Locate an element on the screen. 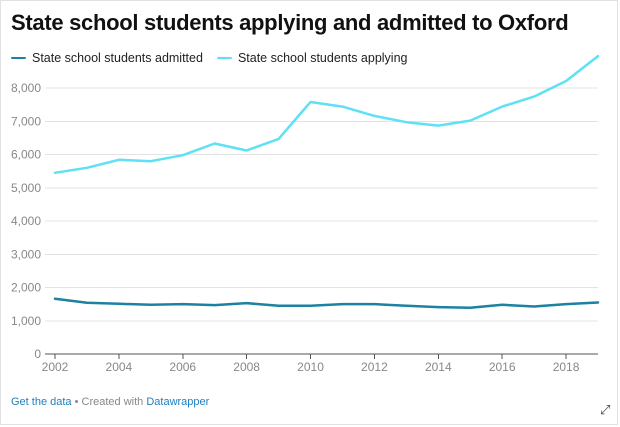 The image size is (620, 427). legend-item-admitted: State school students admitted is located at coordinates (107, 58).